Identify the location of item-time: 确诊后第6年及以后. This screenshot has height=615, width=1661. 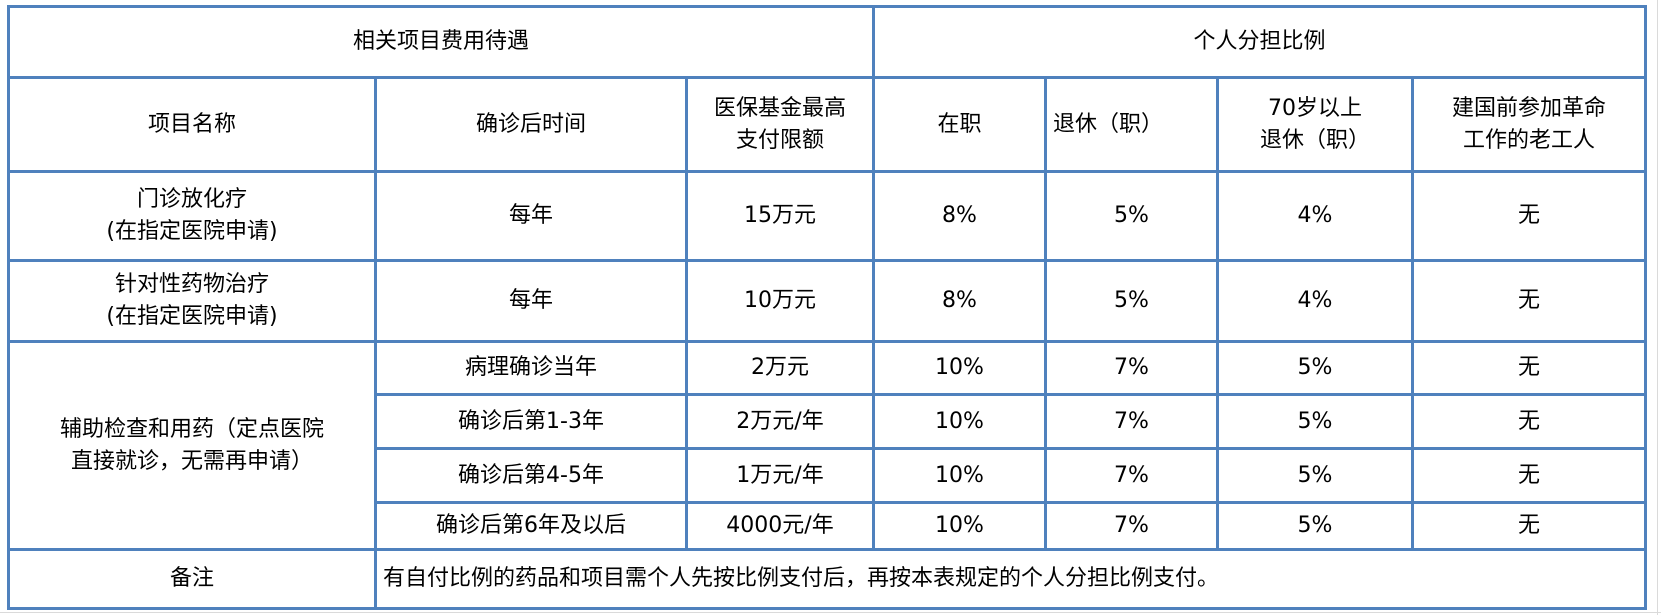
(531, 526).